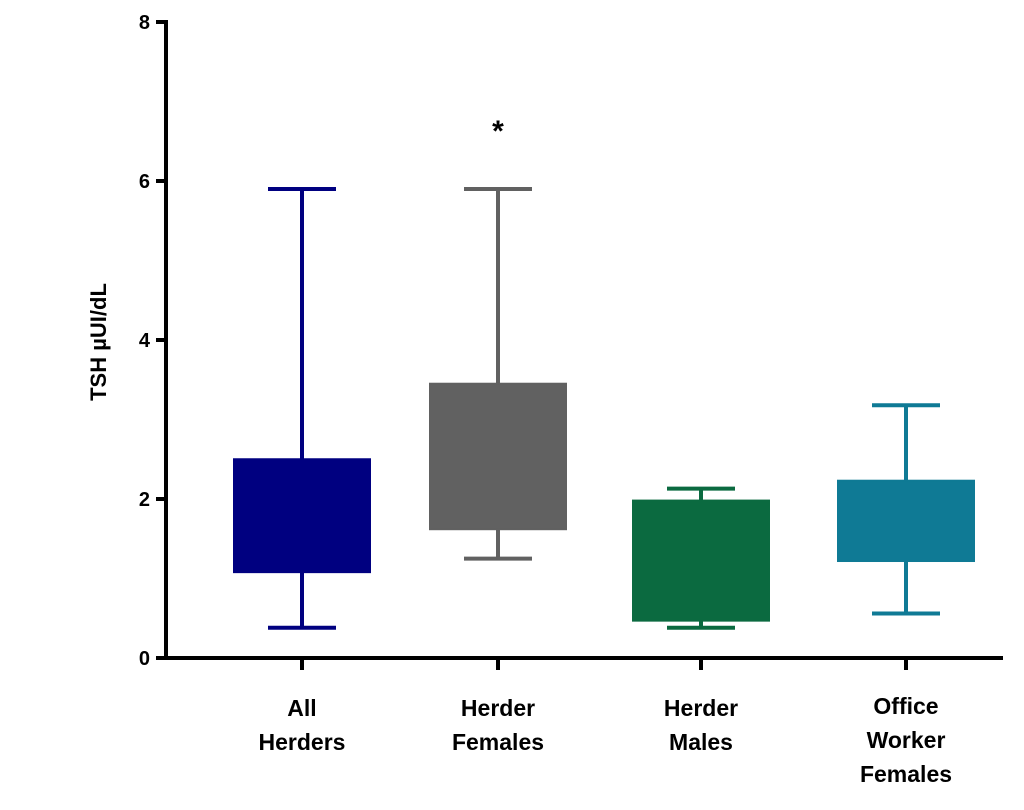 Image resolution: width=1024 pixels, height=810 pixels. What do you see at coordinates (905, 706) in the screenshot?
I see `category-label: Office` at bounding box center [905, 706].